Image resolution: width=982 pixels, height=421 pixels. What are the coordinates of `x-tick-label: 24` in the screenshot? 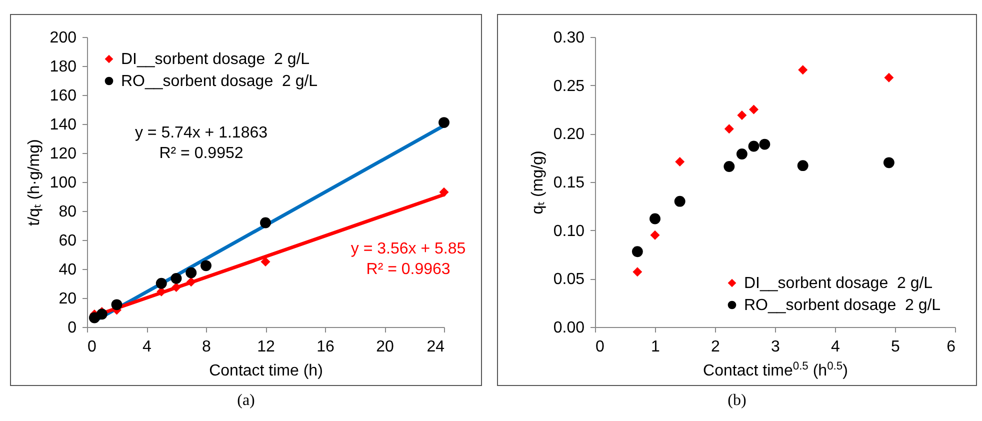 It's located at (435, 347).